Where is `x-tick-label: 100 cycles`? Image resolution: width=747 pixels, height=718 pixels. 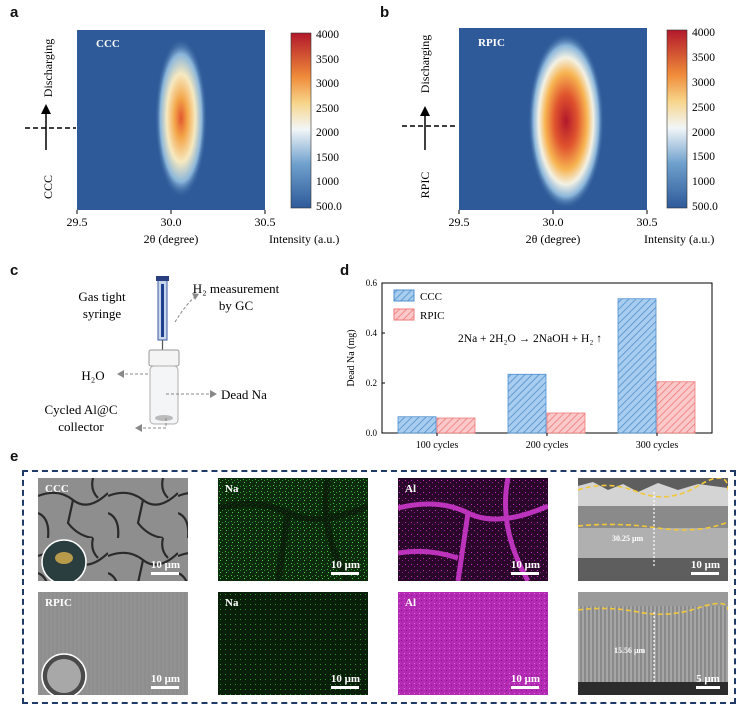 x-tick-label: 100 cycles is located at coordinates (437, 445).